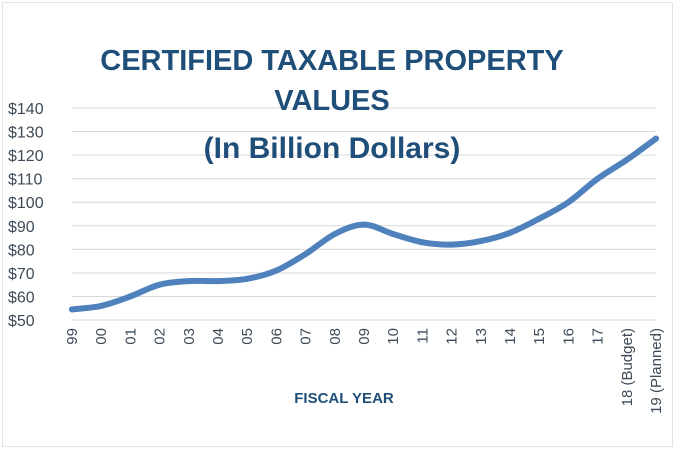 The height and width of the screenshot is (451, 677). I want to click on y-tick-label: $80, so click(21, 250).